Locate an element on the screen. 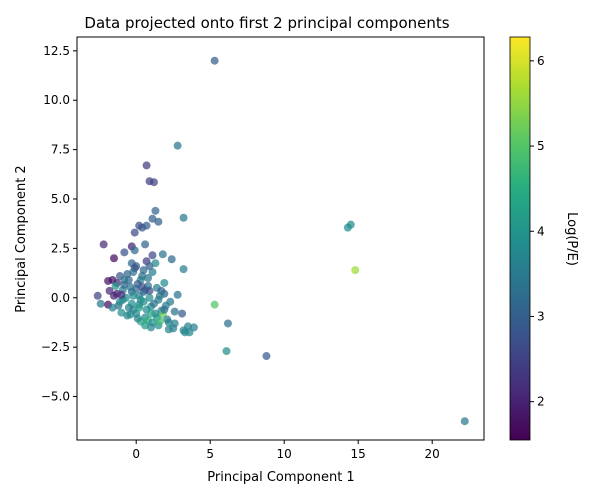  y-tick-label: 7.5 is located at coordinates (60, 150).